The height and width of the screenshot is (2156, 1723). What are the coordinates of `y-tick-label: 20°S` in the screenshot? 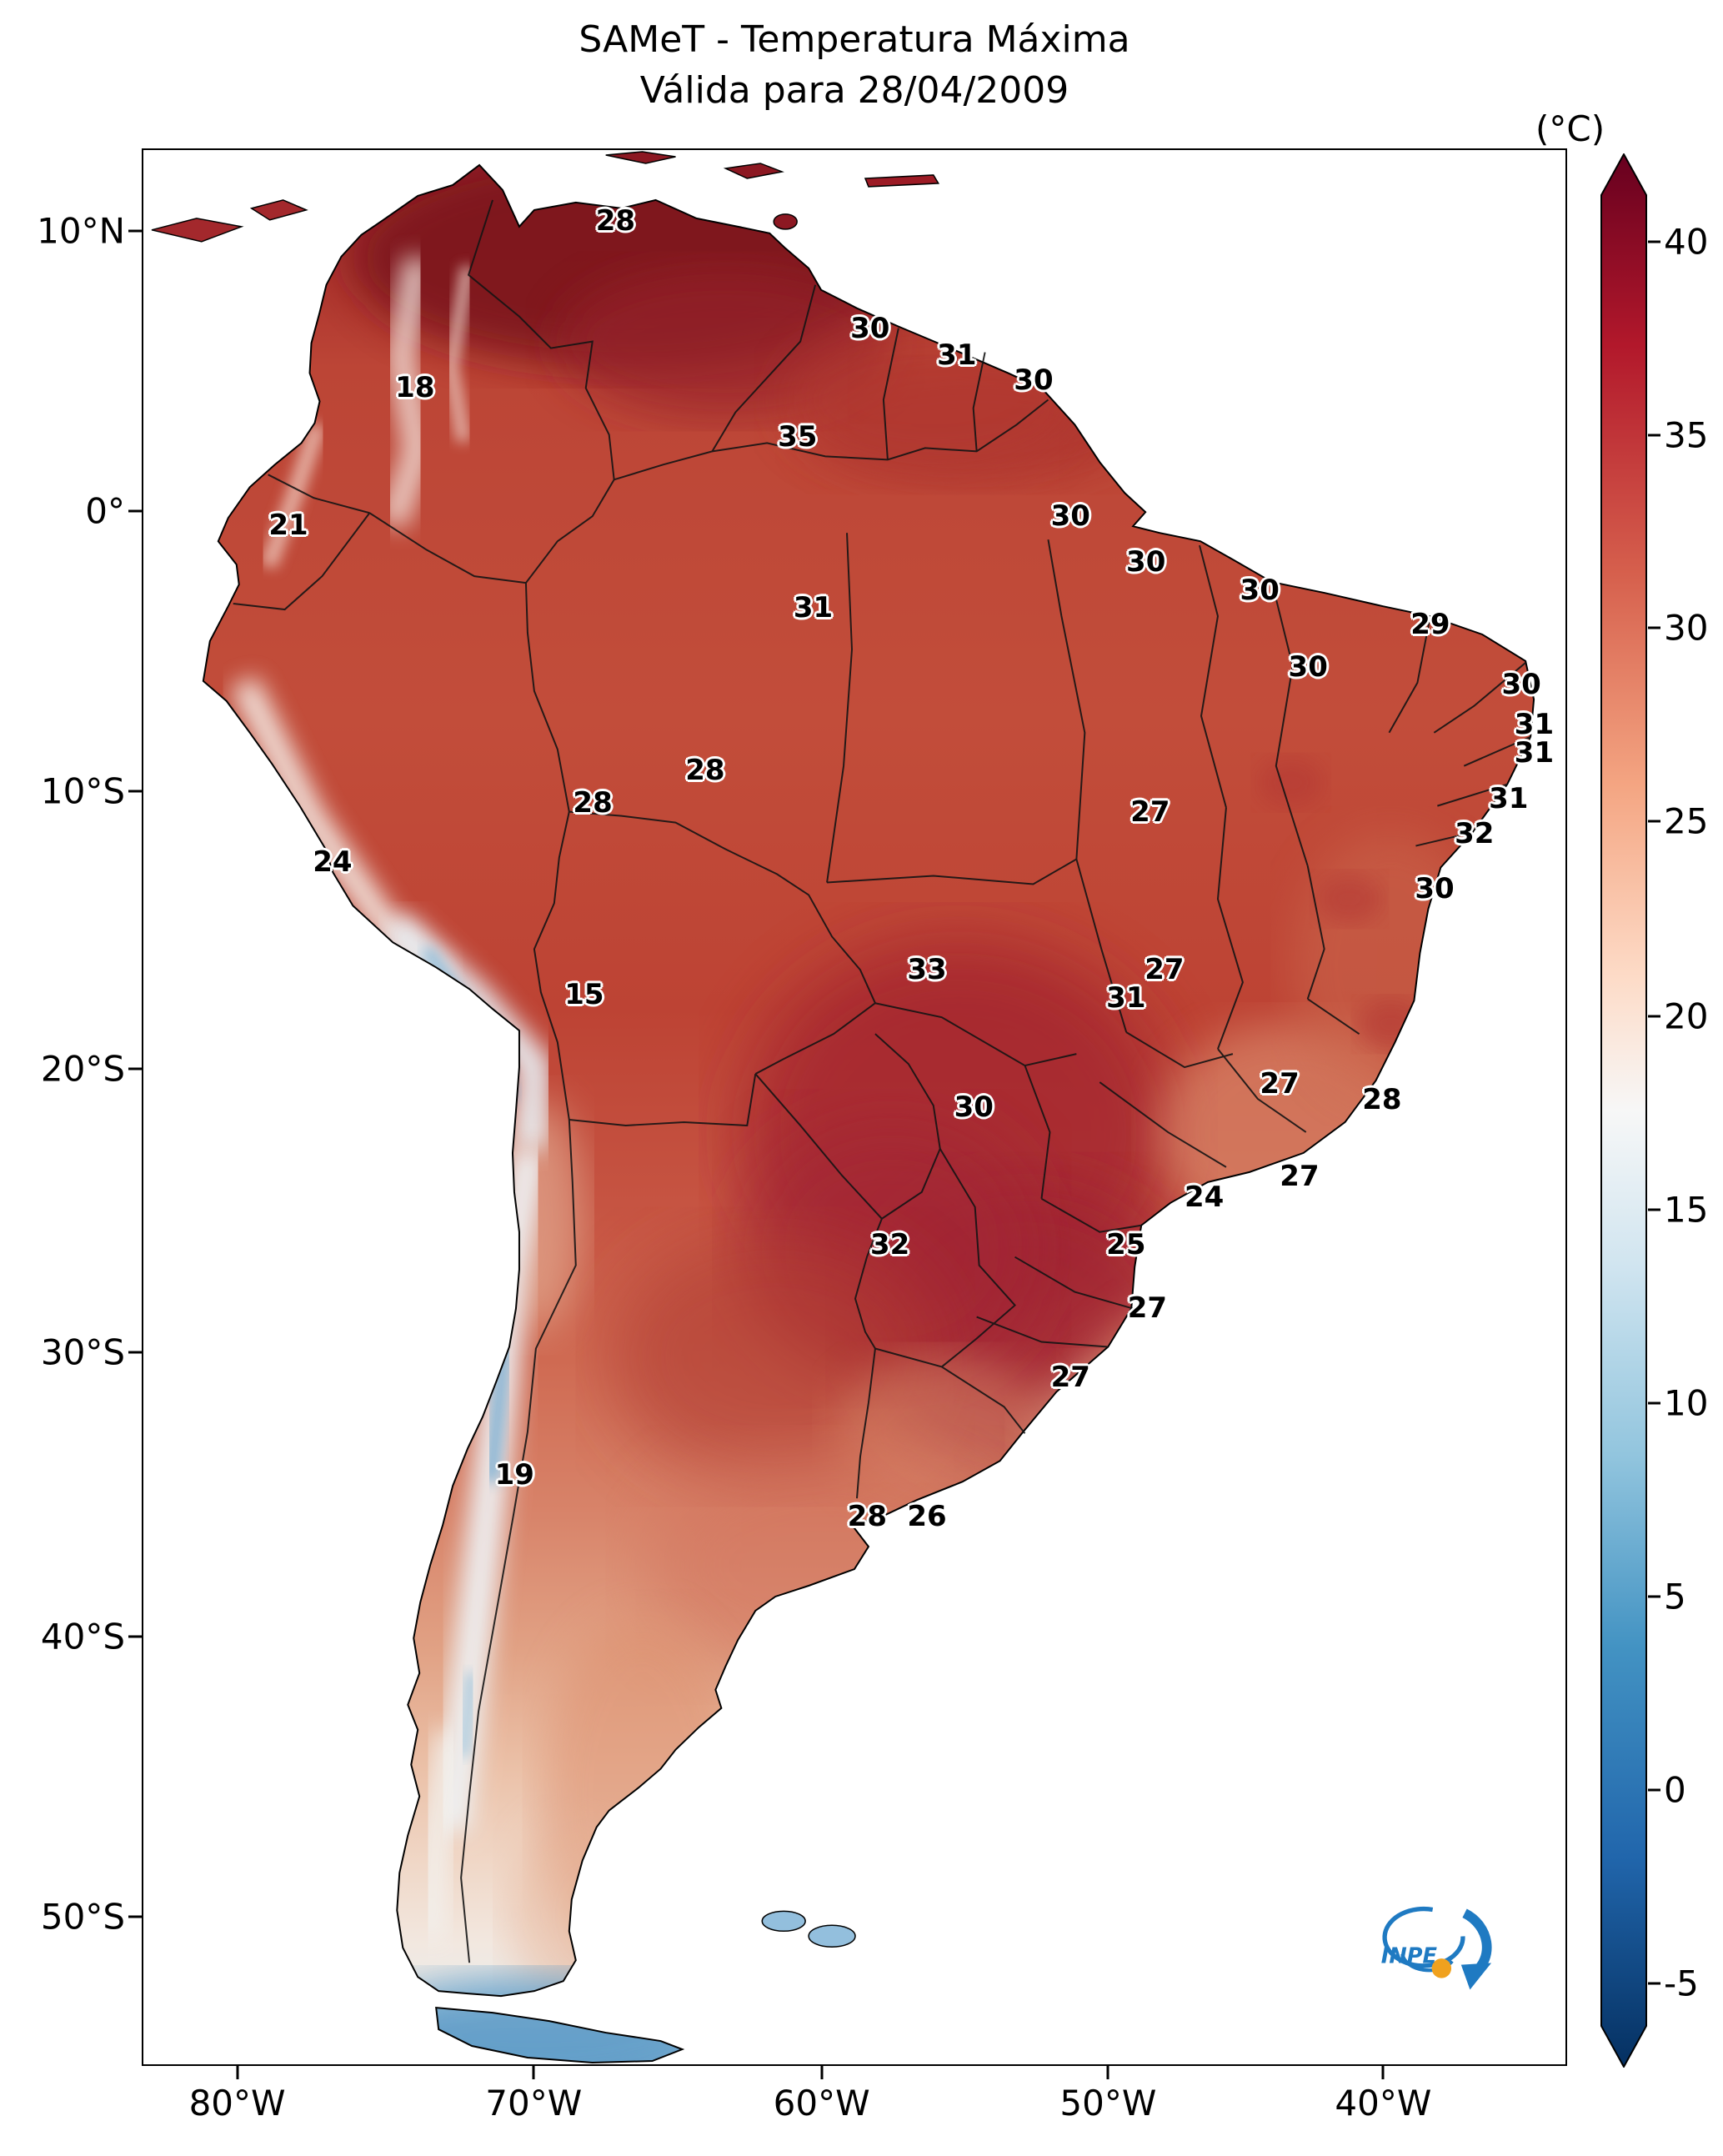 It's located at (83, 1069).